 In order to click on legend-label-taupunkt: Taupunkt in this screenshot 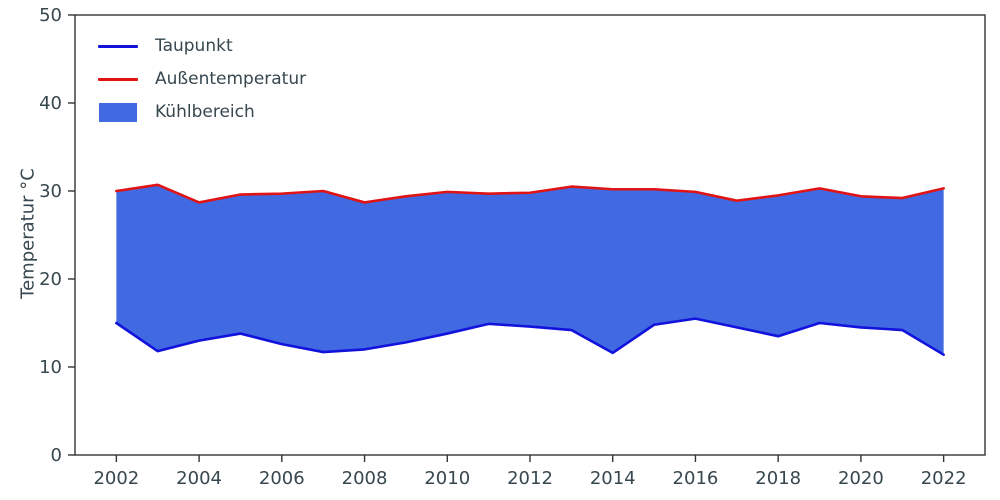, I will do `click(194, 46)`.